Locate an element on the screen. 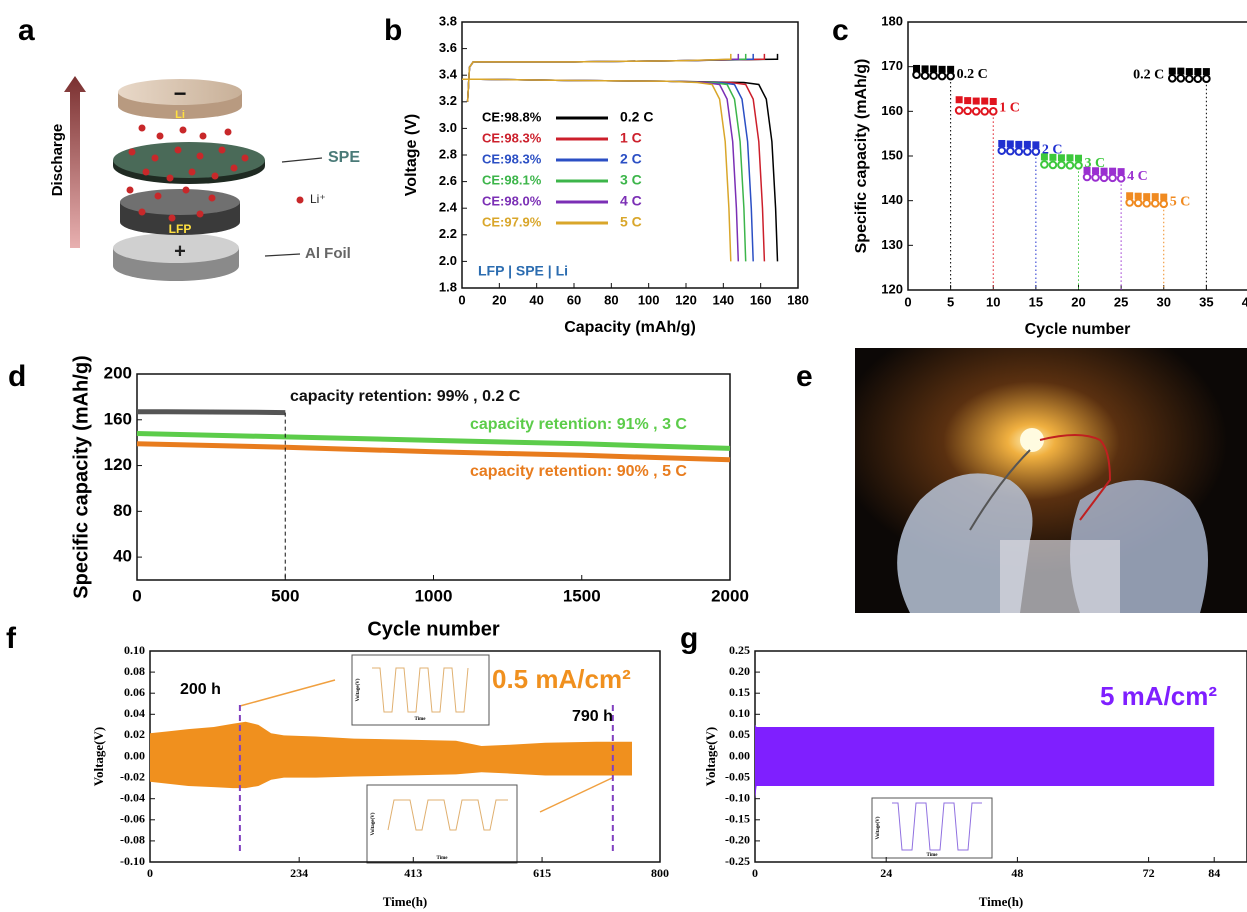  y-tick-label: 150 is located at coordinates (892, 154).